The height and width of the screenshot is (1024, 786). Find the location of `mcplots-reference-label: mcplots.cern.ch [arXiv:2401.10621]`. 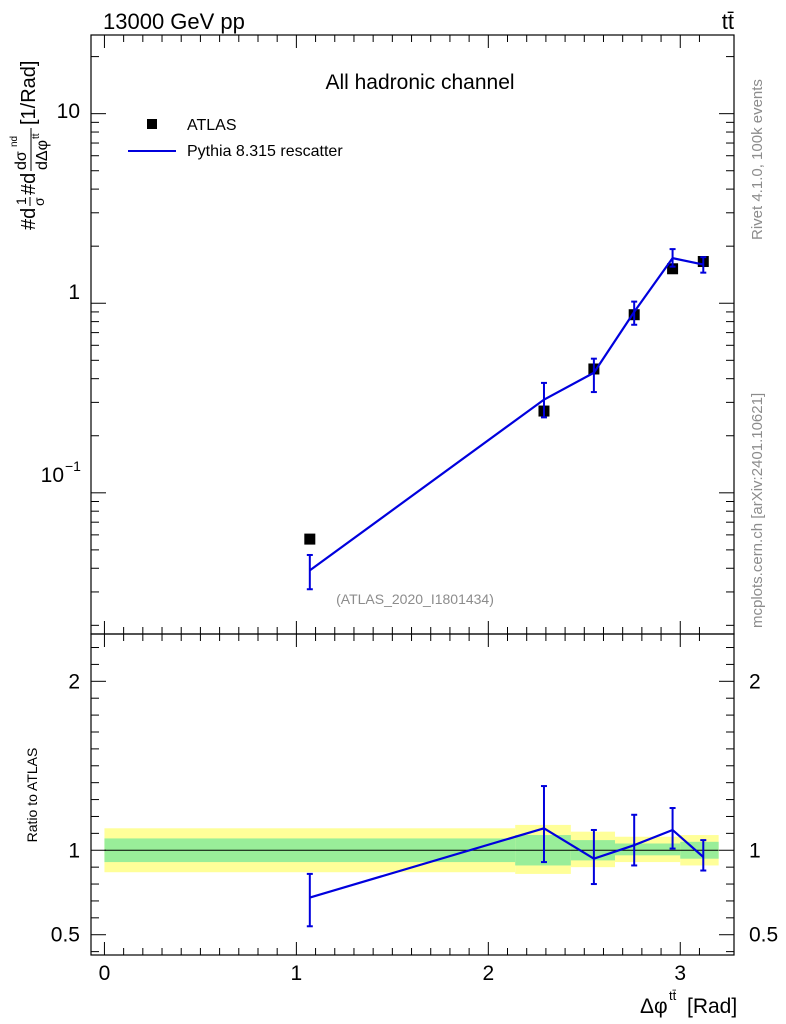

mcplots-reference-label: mcplots.cern.ch [arXiv:2401.10621] is located at coordinates (757, 510).